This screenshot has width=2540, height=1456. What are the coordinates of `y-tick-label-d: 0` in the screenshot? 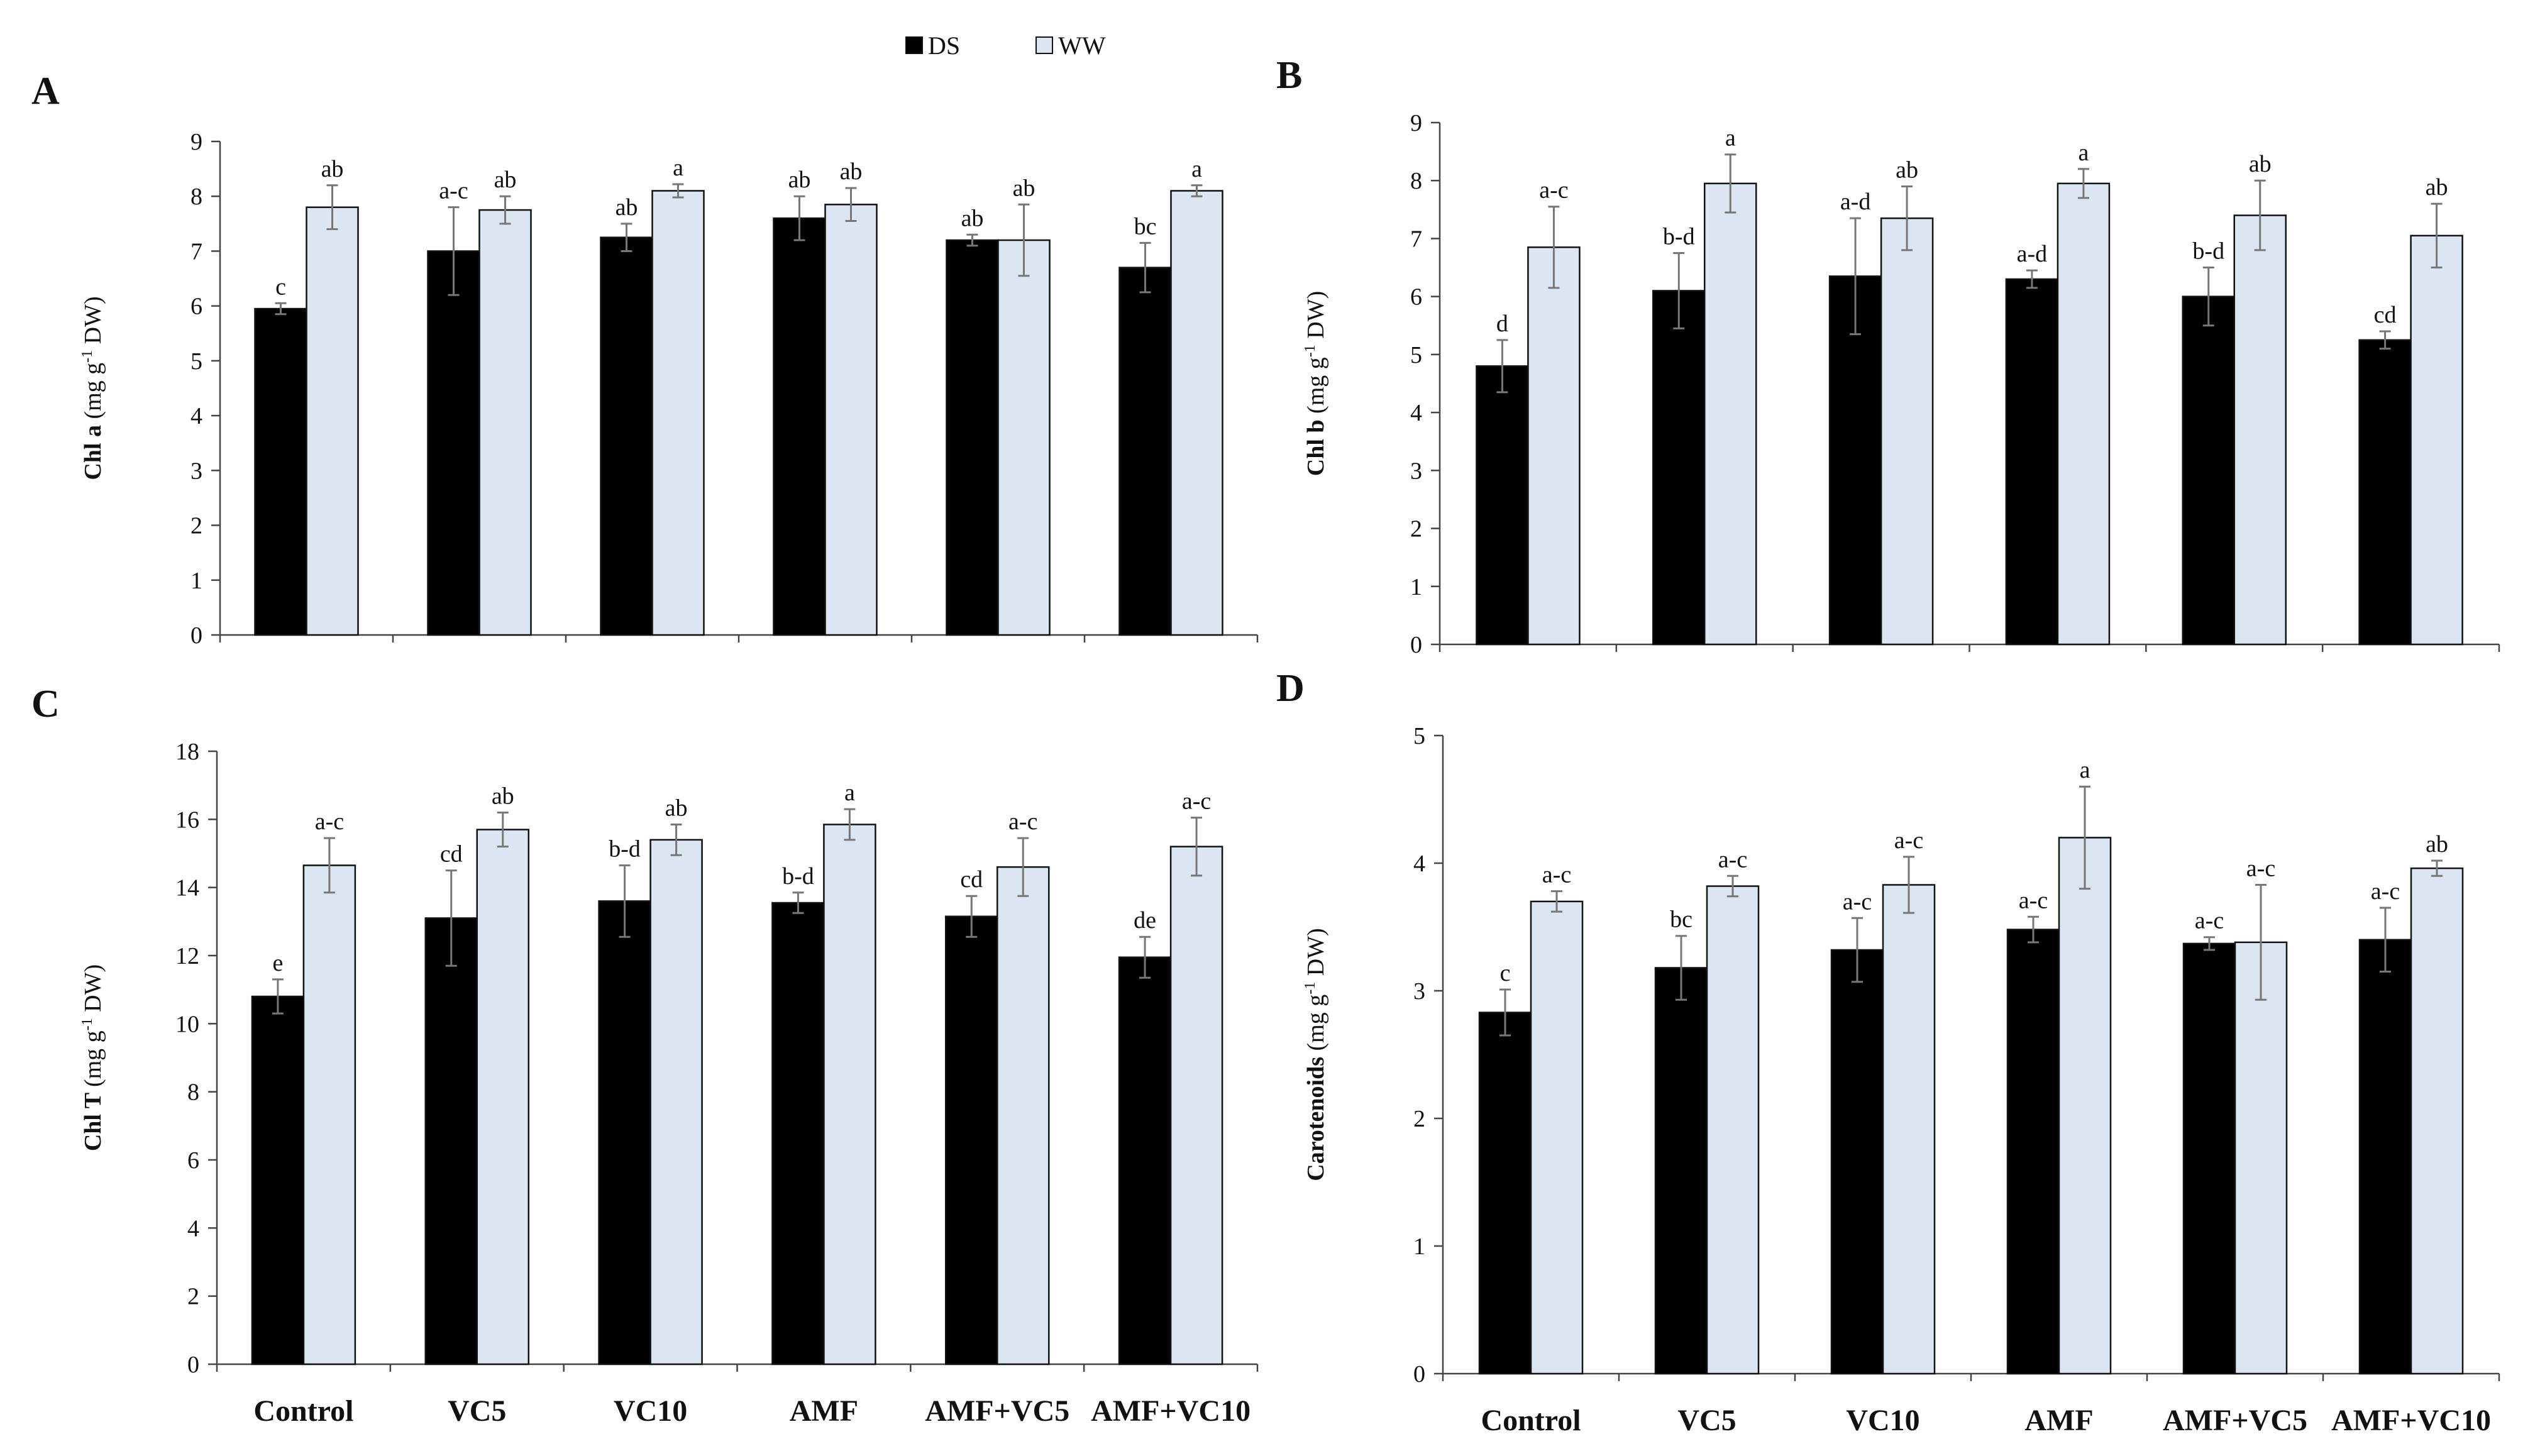 It's located at (1419, 1374).